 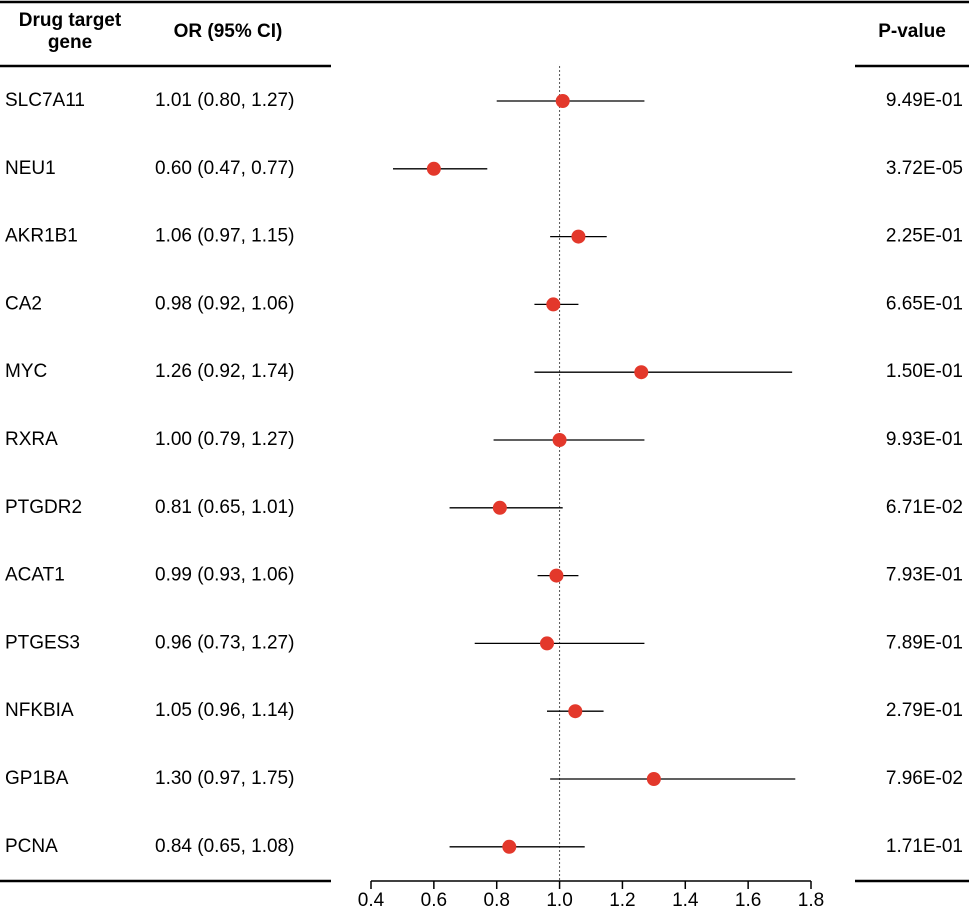 What do you see at coordinates (924, 507) in the screenshot?
I see `p-value: 6.71E-02` at bounding box center [924, 507].